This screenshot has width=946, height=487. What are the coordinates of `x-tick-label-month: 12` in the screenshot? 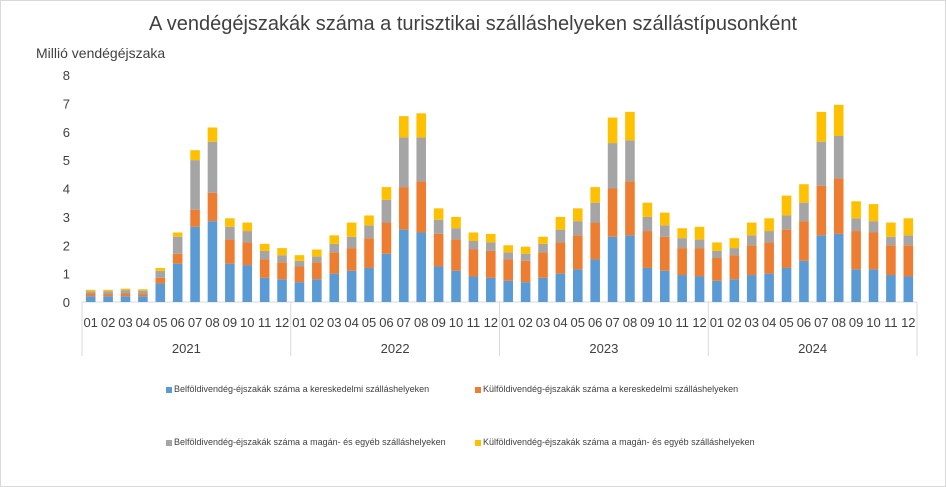 It's located at (282, 322).